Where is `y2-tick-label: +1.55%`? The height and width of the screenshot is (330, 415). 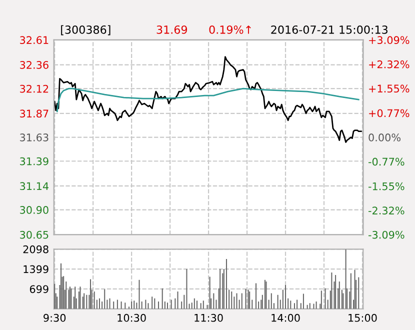 y2-tick-label: +1.55% is located at coordinates (389, 88).